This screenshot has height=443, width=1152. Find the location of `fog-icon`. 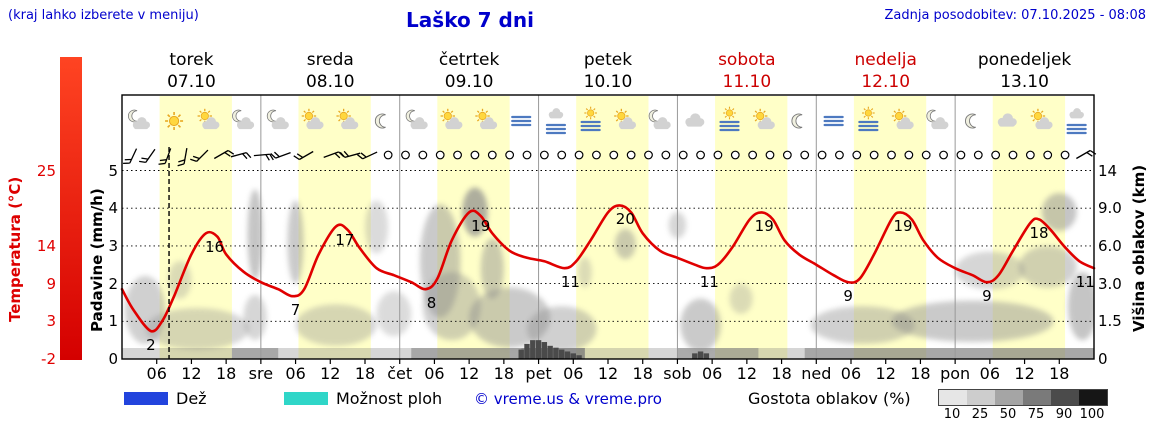

fog-icon is located at coordinates (521, 121).